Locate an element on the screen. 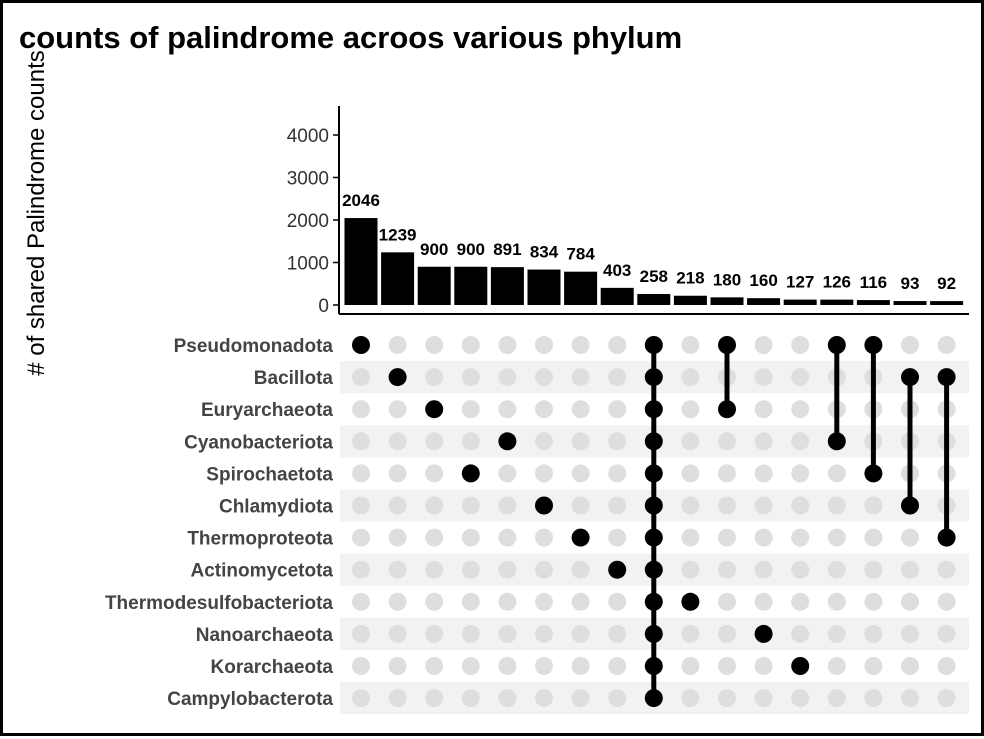  bar-value-label: 180 is located at coordinates (727, 279).